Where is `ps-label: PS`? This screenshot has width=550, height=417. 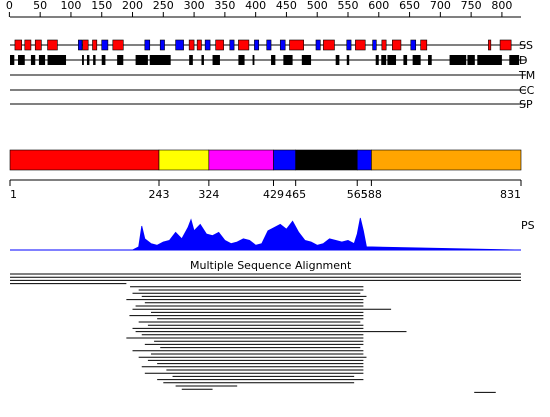 ps-label: PS is located at coordinates (528, 225).